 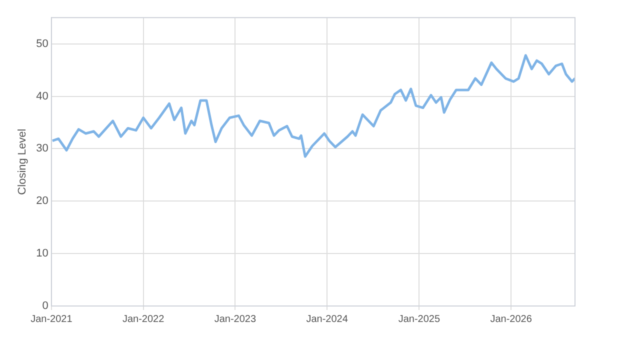 I want to click on x-tick-label: Jan-2024, so click(x=327, y=319).